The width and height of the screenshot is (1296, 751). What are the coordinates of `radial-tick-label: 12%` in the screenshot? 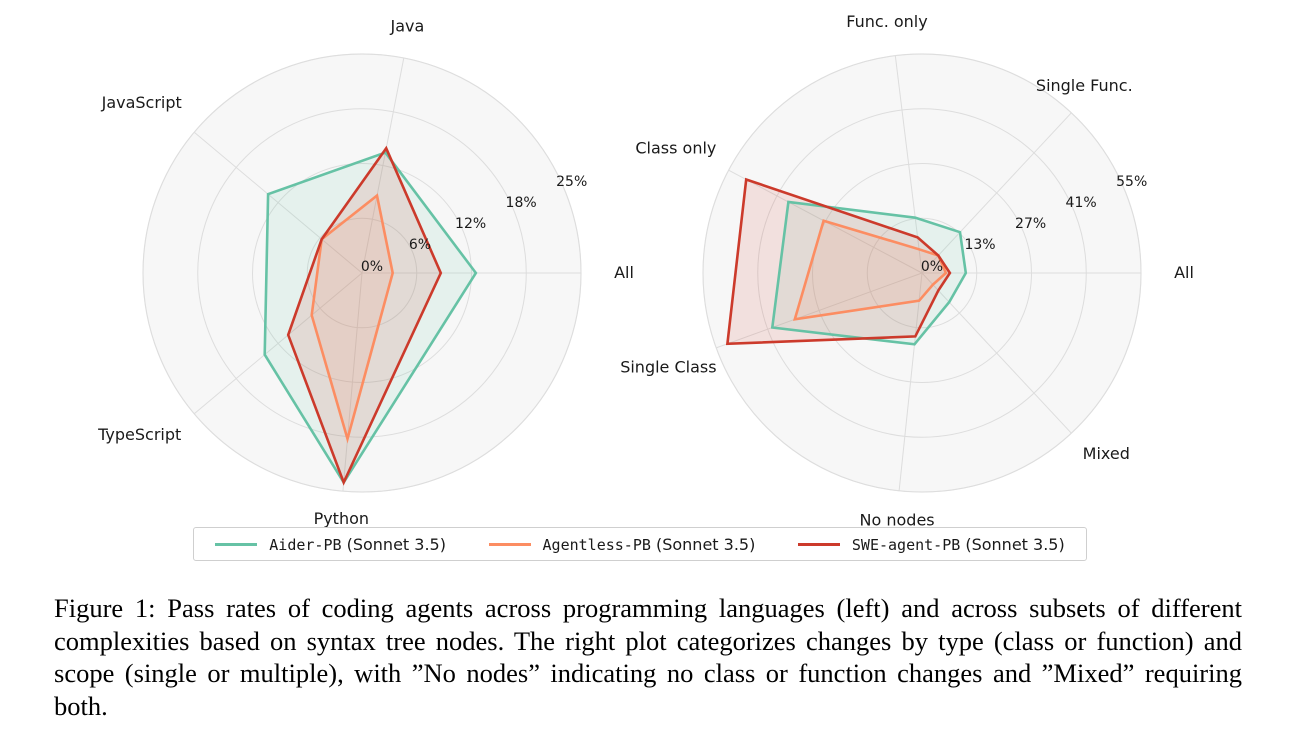 It's located at (470, 224).